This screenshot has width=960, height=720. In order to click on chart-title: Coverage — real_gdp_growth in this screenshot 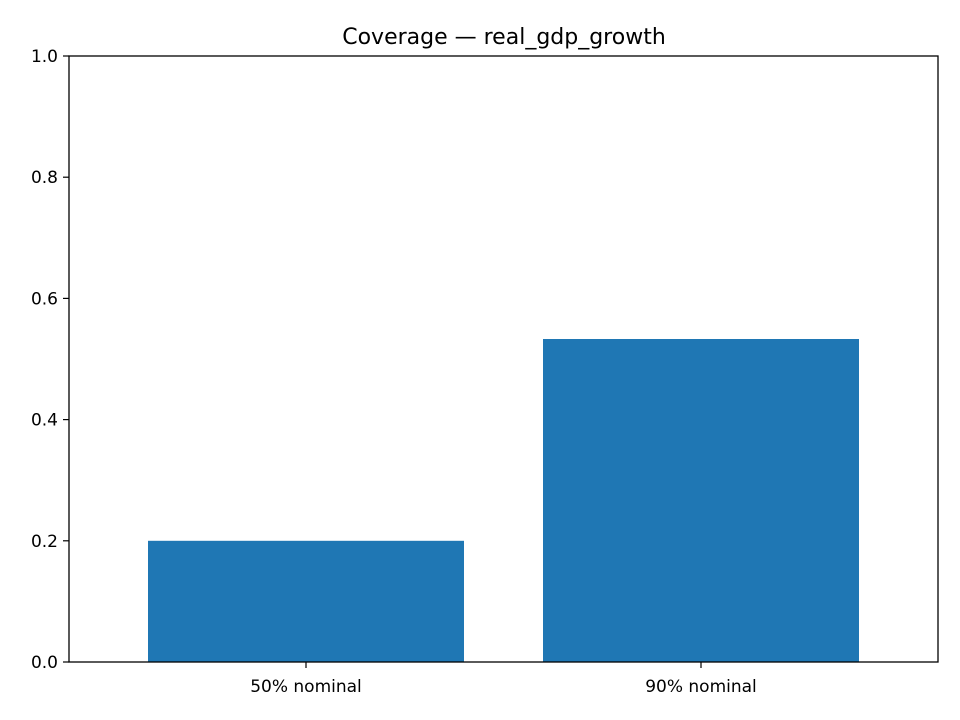, I will do `click(504, 37)`.